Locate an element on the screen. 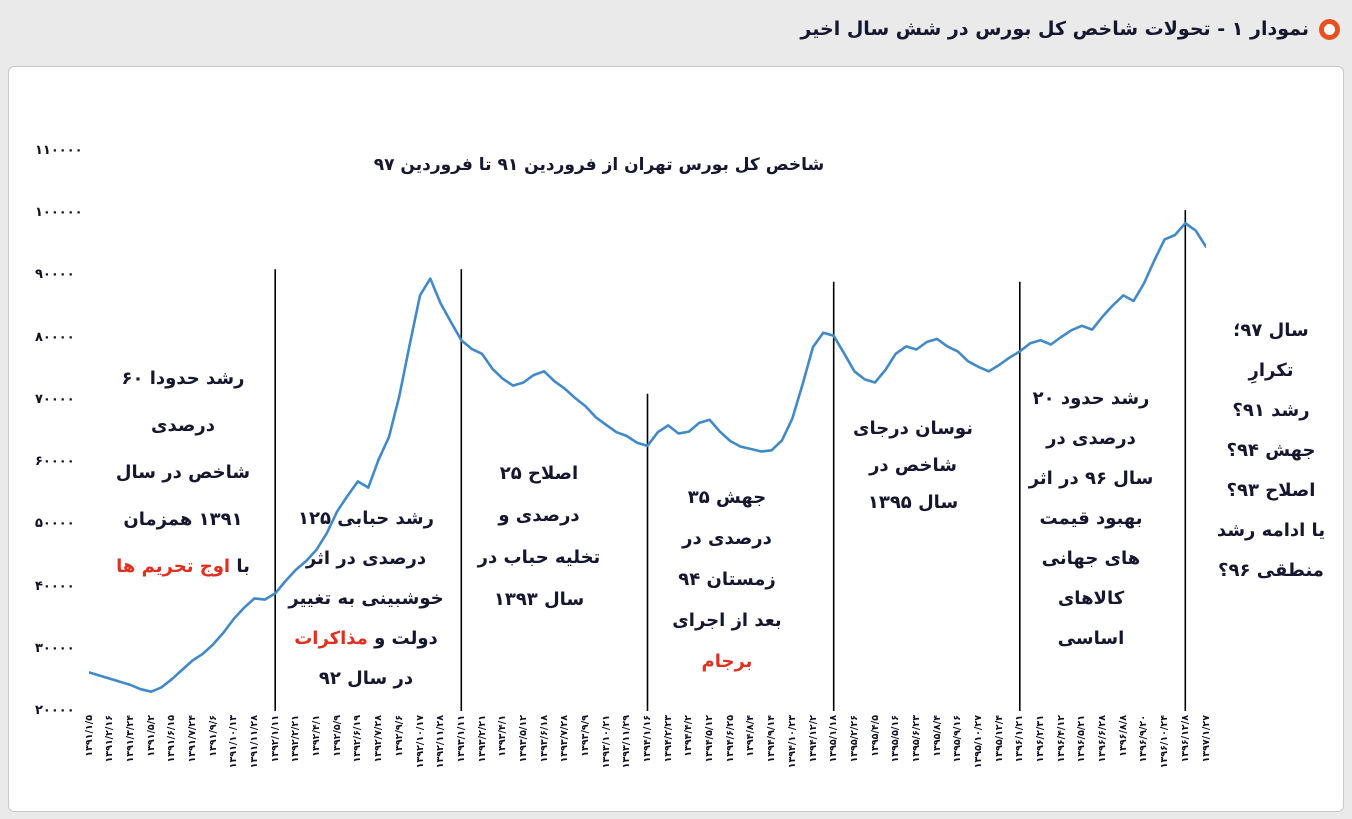 The height and width of the screenshot is (819, 1352). annotation-text: سال ۱۳۹۵ is located at coordinates (913, 502).